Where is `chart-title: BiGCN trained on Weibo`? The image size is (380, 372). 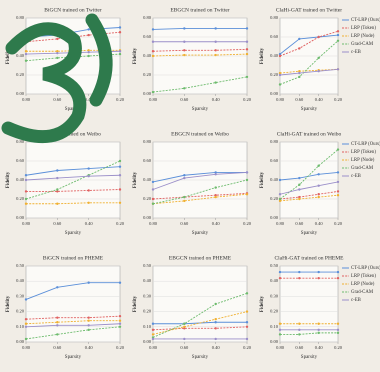 chart-title: BiGCN trained on Weibo is located at coordinates (73, 134).